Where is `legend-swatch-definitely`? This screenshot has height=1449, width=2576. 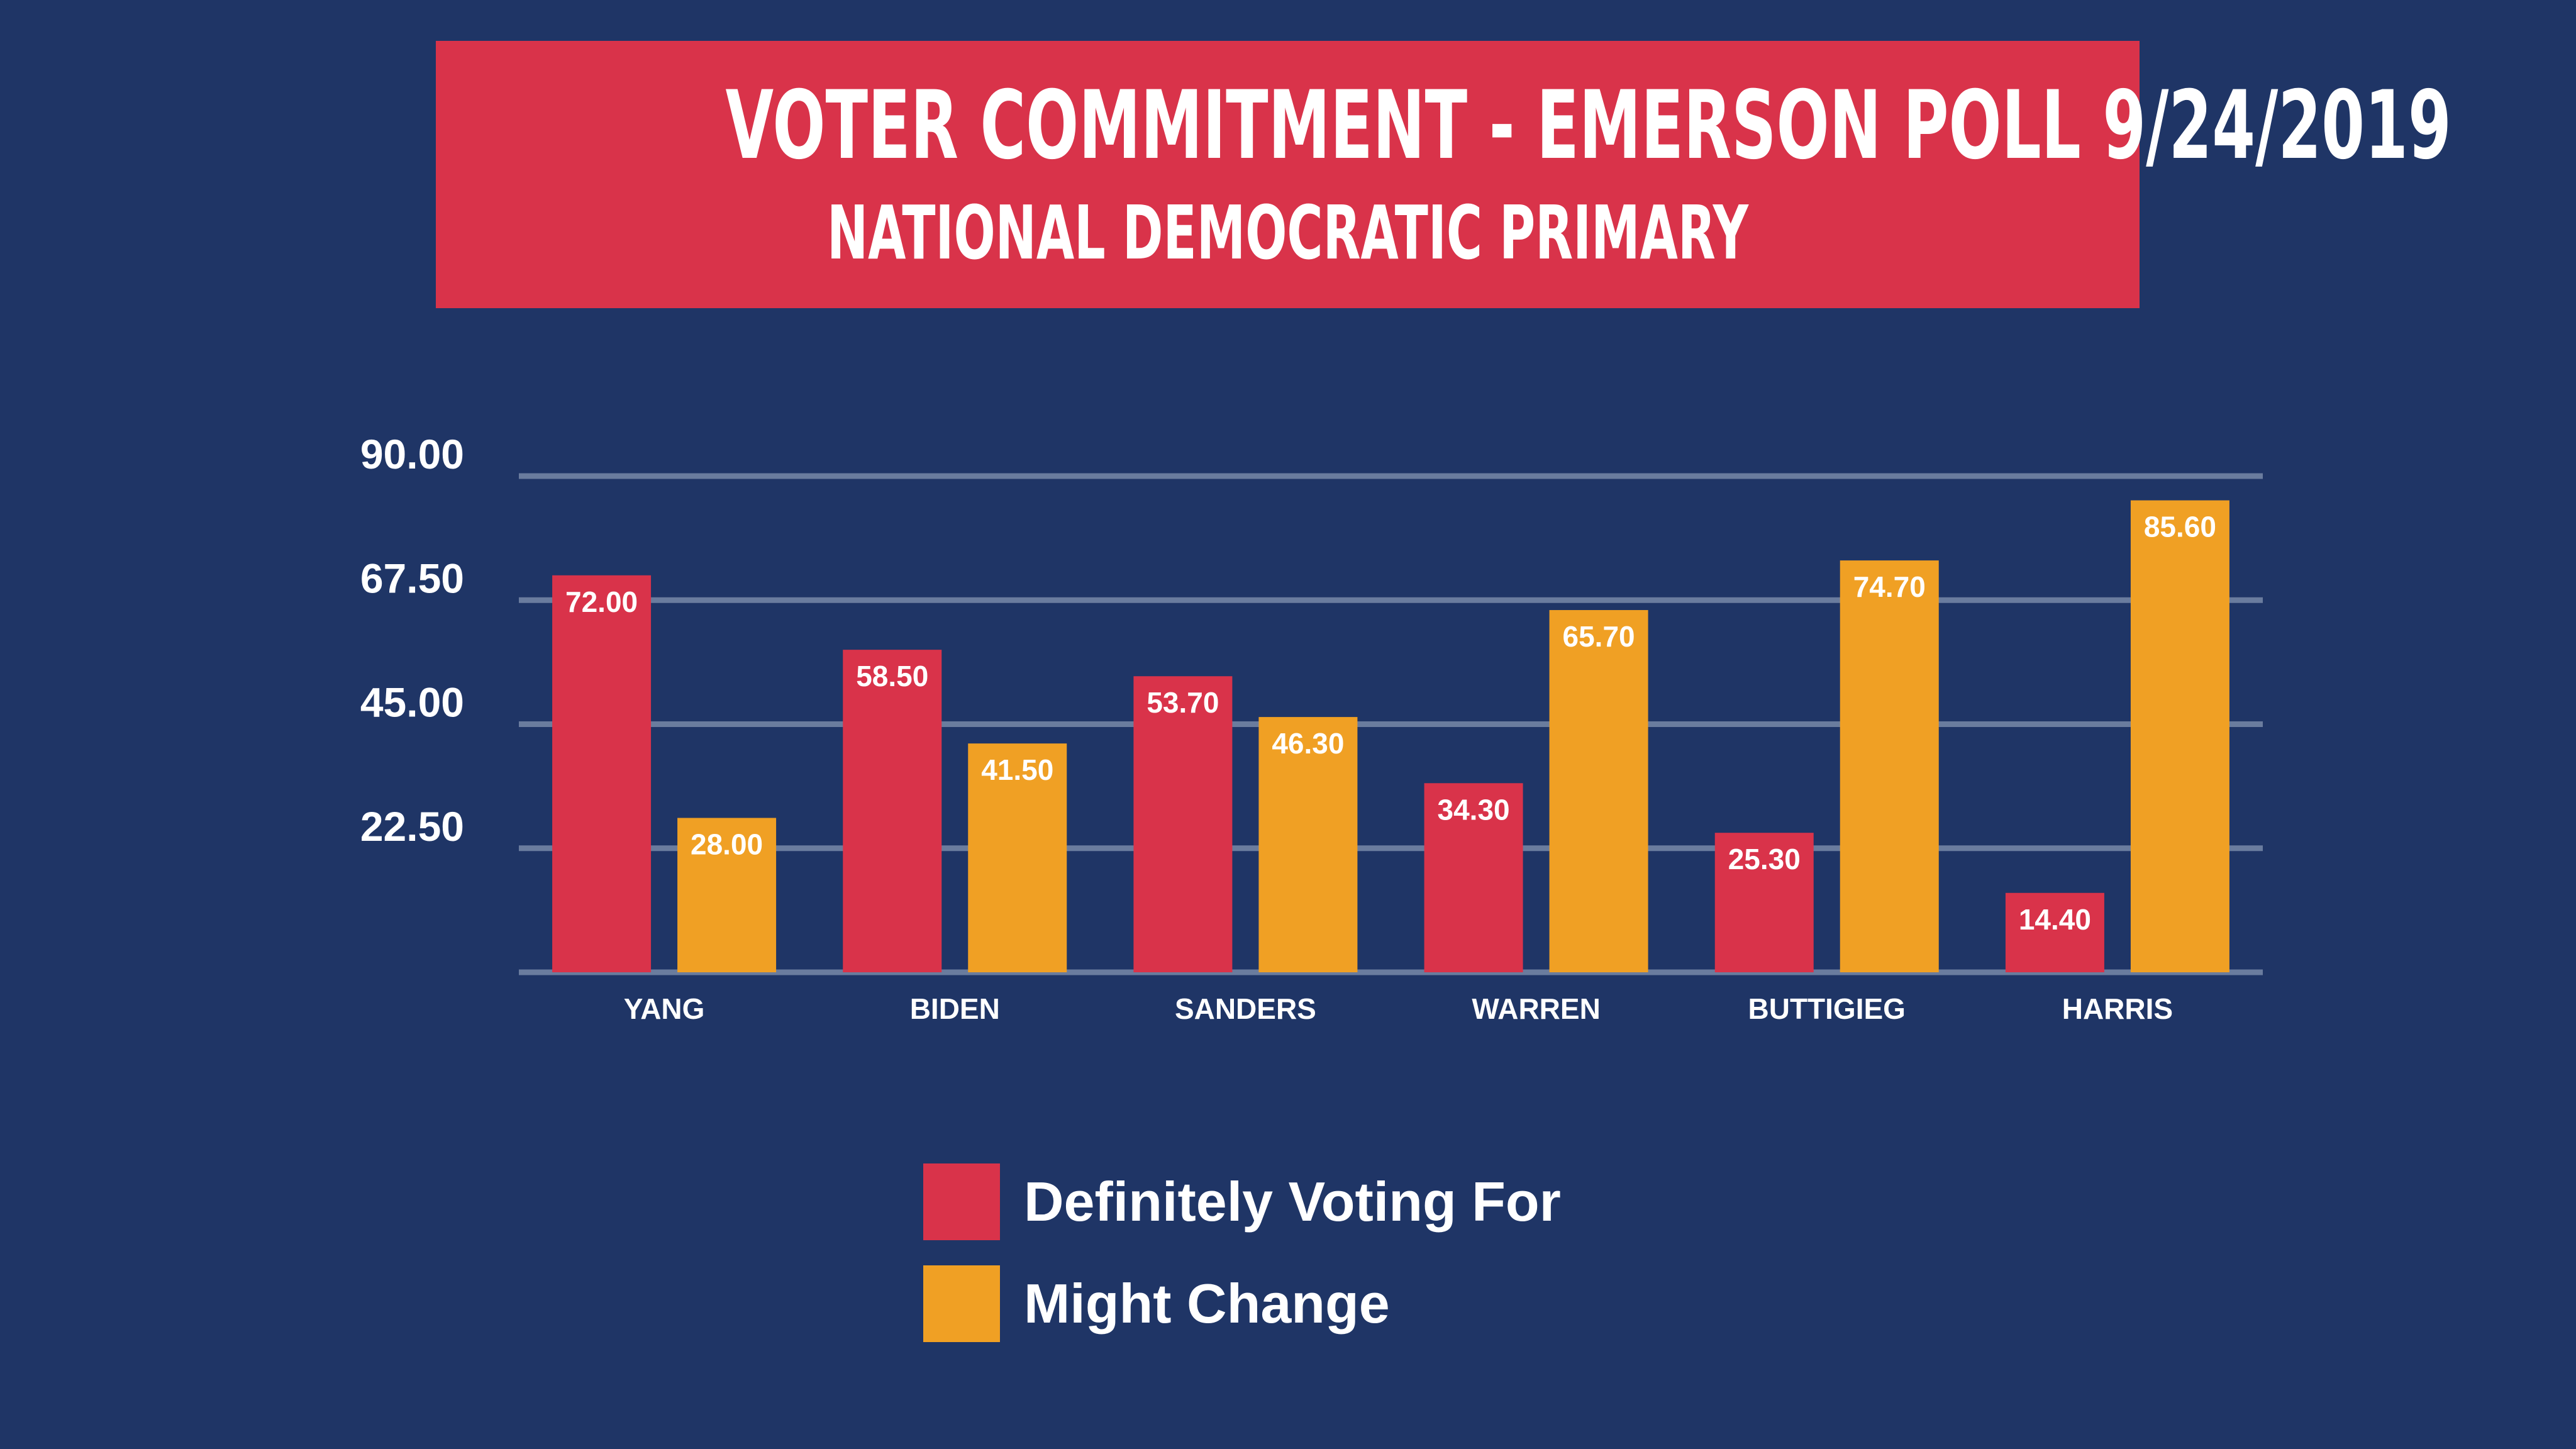 legend-swatch-definitely is located at coordinates (961, 1201).